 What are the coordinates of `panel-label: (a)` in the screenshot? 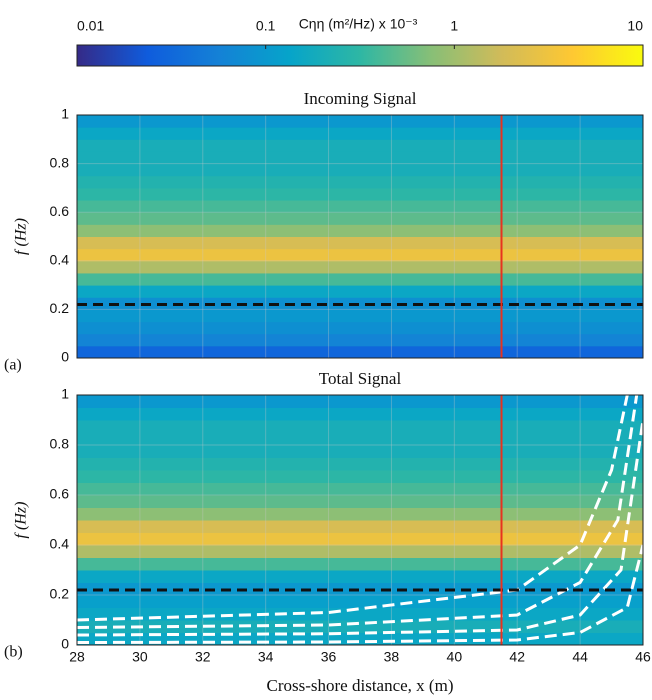 It's located at (13, 365).